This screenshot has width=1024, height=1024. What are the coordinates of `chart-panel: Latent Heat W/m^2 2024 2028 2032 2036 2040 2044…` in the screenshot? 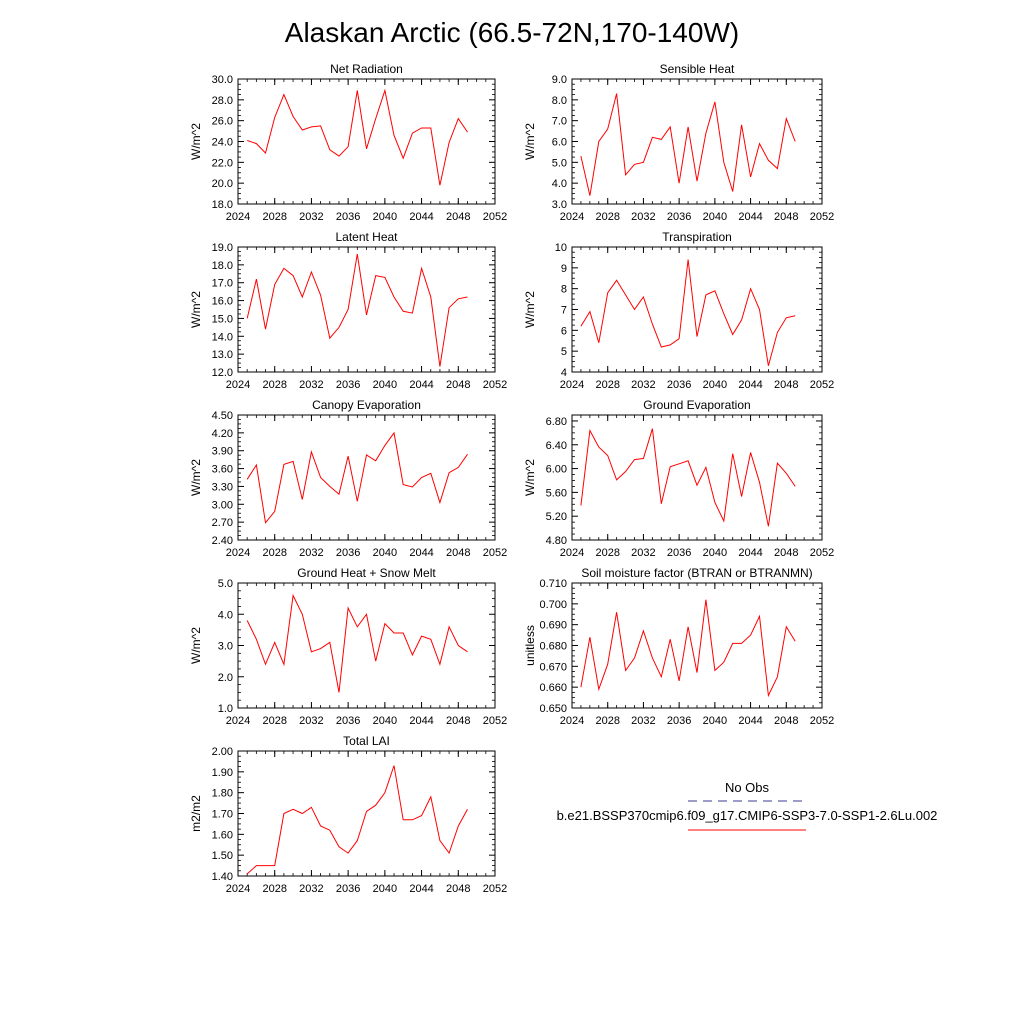 It's located at (348, 310).